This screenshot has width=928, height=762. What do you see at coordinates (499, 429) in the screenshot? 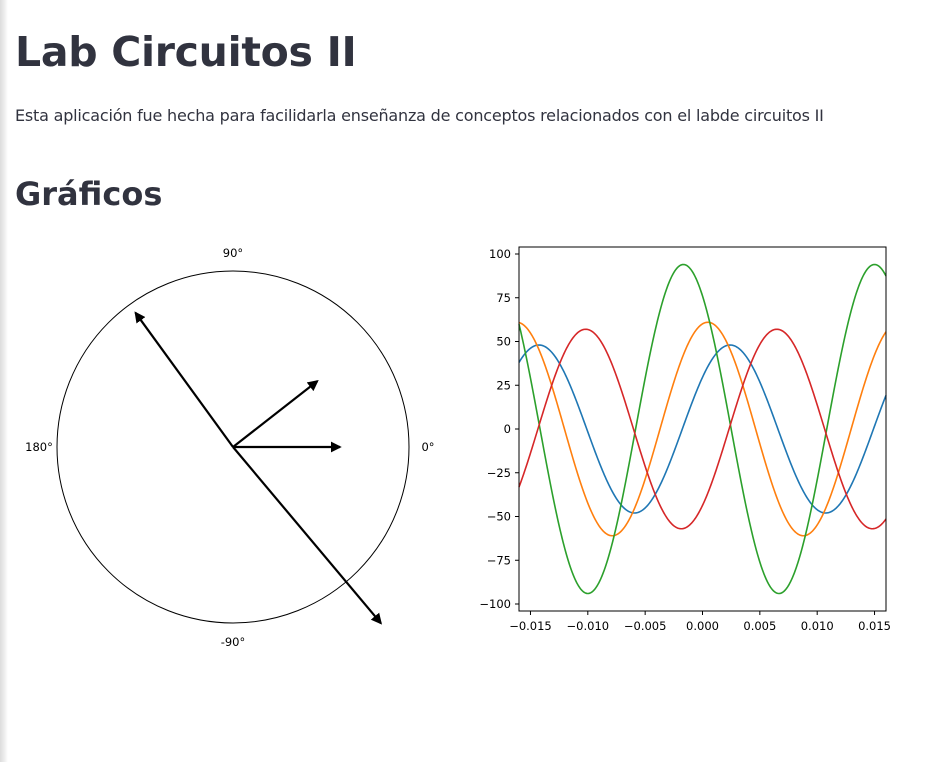
I see `y-axis-ticks: 100 75 50 25 0 −25 −50 −75 −100` at bounding box center [499, 429].